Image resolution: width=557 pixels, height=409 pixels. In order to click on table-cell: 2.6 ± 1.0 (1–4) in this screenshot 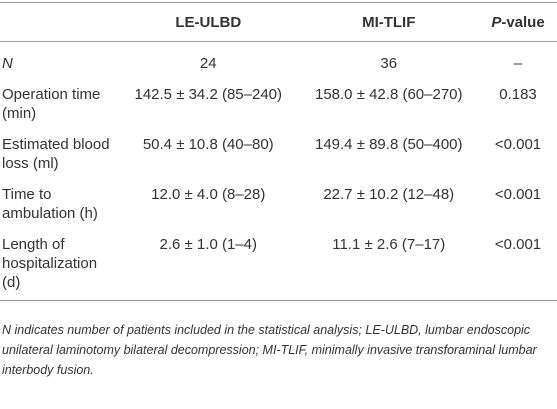, I will do `click(208, 265)`.